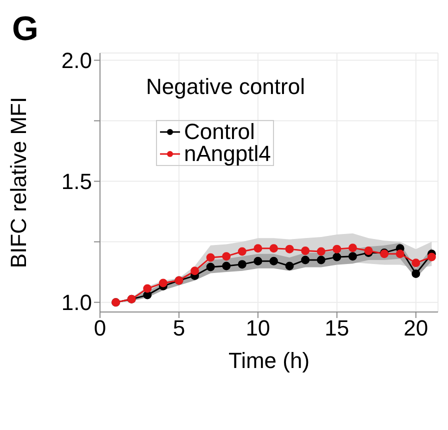 This screenshot has height=430, width=448. What do you see at coordinates (100, 328) in the screenshot?
I see `x-tick-label: 0` at bounding box center [100, 328].